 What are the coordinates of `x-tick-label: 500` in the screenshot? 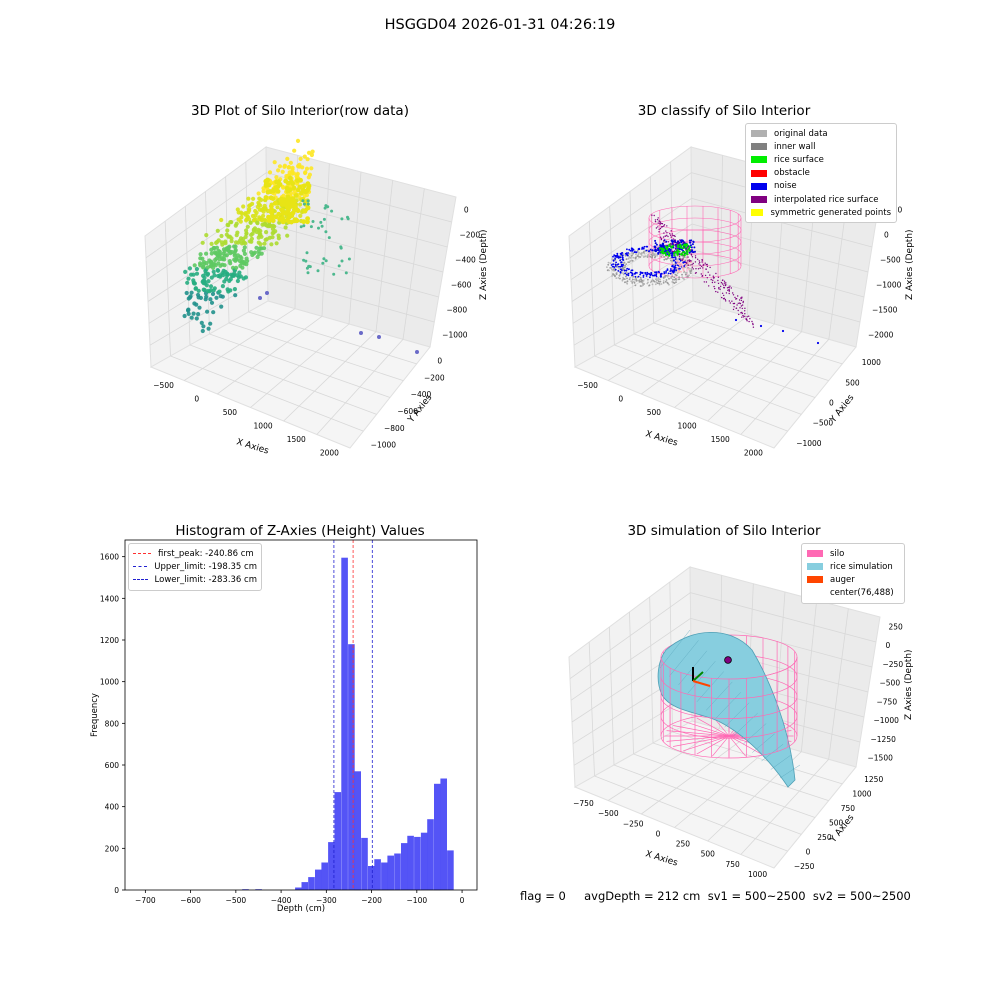 It's located at (708, 854).